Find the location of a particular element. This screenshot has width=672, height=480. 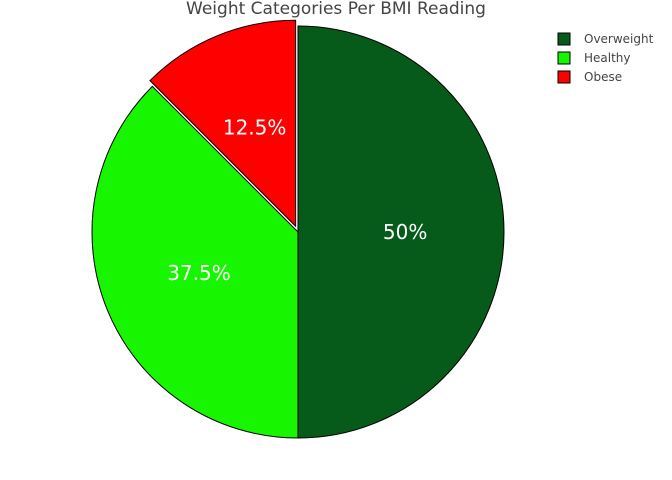

legend-item-overweight: Overweight is located at coordinates (605, 39).